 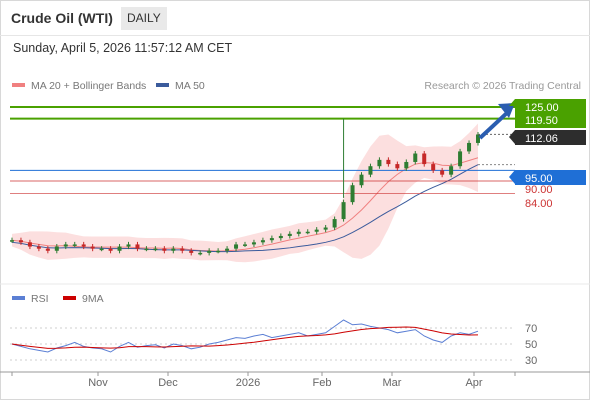 I want to click on rsi-tick-label: 50, so click(x=531, y=345).